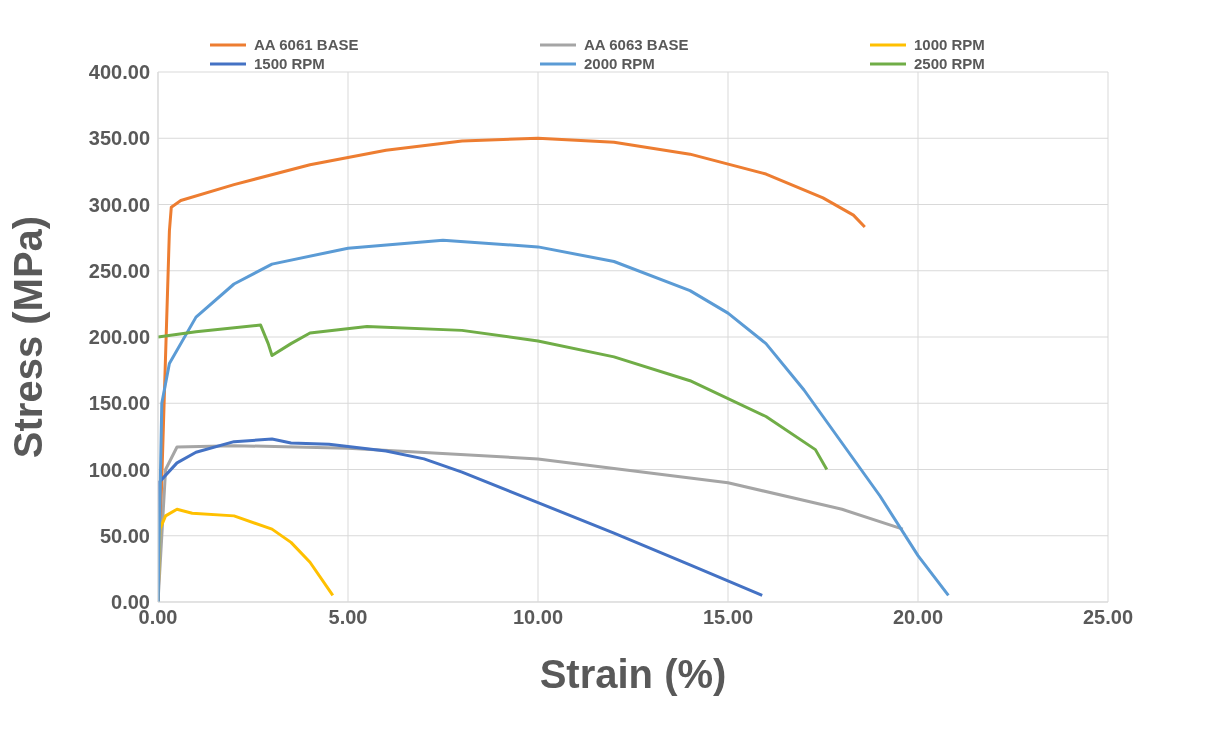 This screenshot has height=740, width=1220. Describe the element at coordinates (619, 63) in the screenshot. I see `legend-label: 2000 RPM` at that location.